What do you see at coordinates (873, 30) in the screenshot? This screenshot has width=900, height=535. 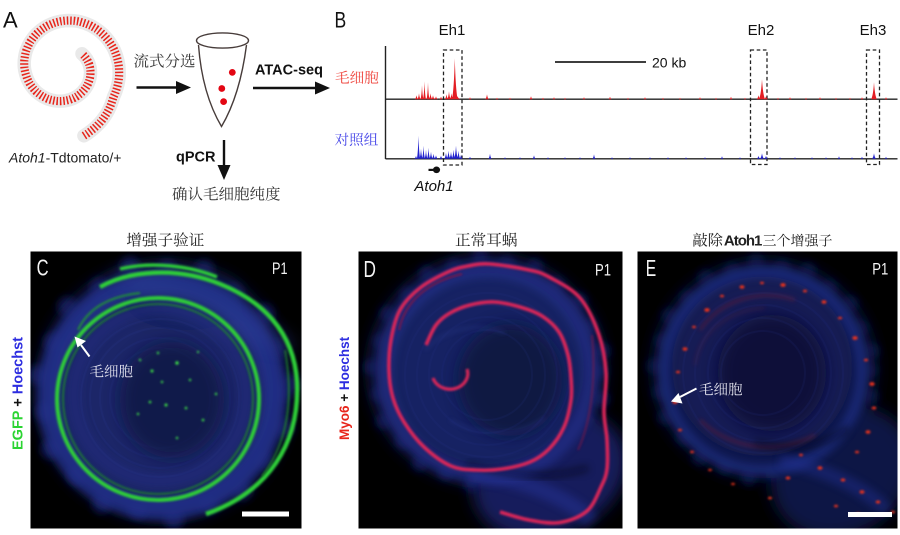 I see `svg-text: Eh3` at bounding box center [873, 30].